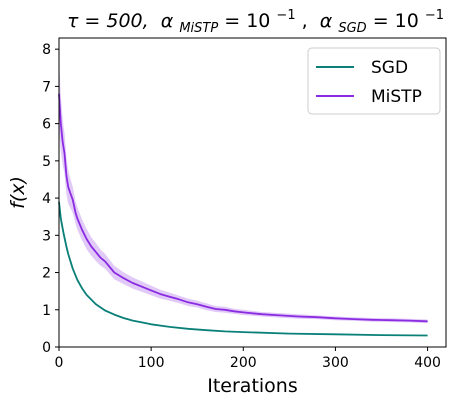 Image resolution: width=456 pixels, height=408 pixels. Describe the element at coordinates (389, 68) in the screenshot. I see `legend-label-sgd: SGD` at that location.